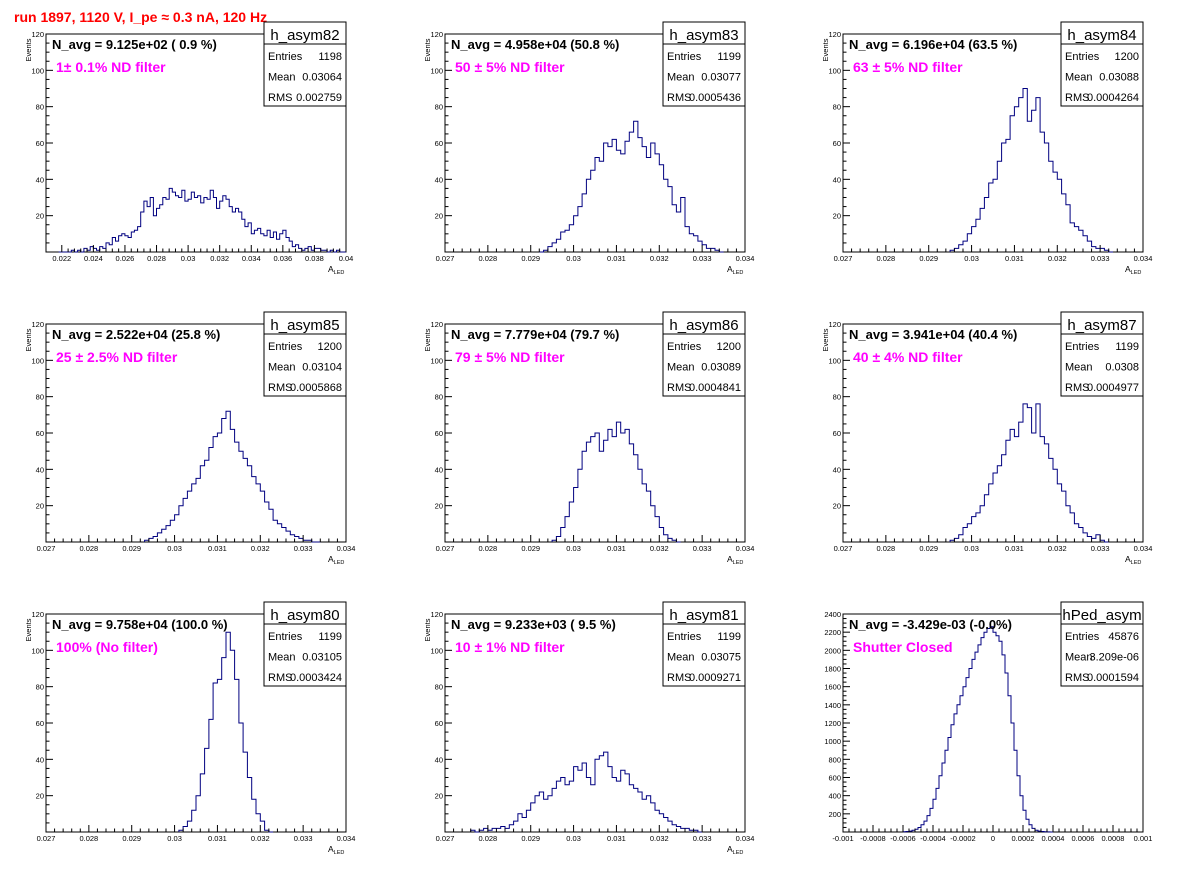  I want to click on filter-annotation: 25 ± 2.5% ND filter, so click(117, 357).